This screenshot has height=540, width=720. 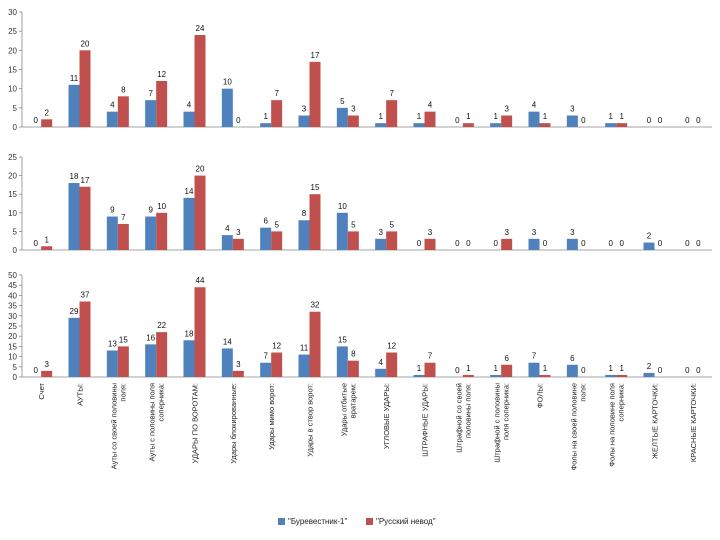 I want to click on x-category-label-line: Штрафной с половины, so click(x=497, y=423).